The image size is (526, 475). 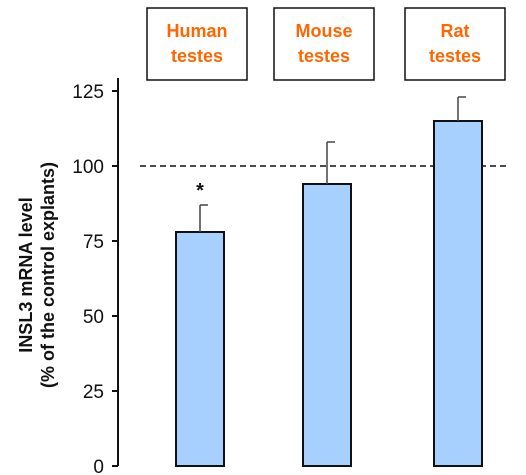 What do you see at coordinates (98, 466) in the screenshot?
I see `y-tick-label: 0` at bounding box center [98, 466].